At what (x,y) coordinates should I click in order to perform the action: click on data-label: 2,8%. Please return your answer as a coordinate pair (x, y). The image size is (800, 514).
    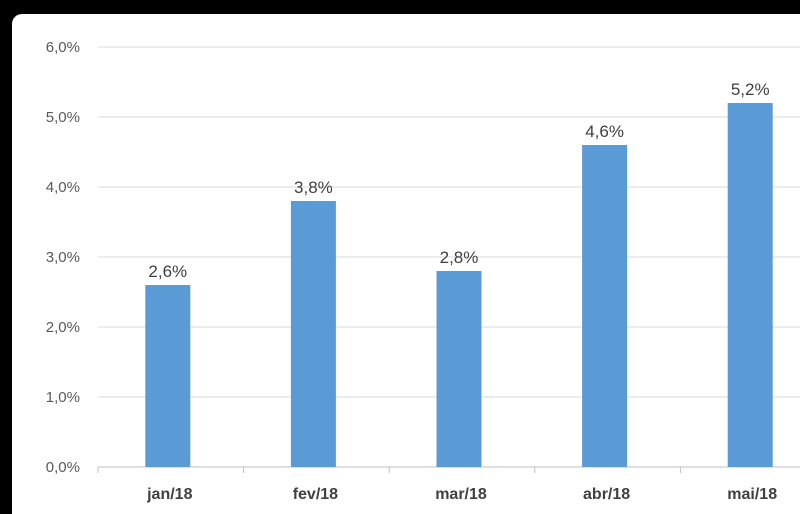
    Looking at the image, I should click on (459, 257).